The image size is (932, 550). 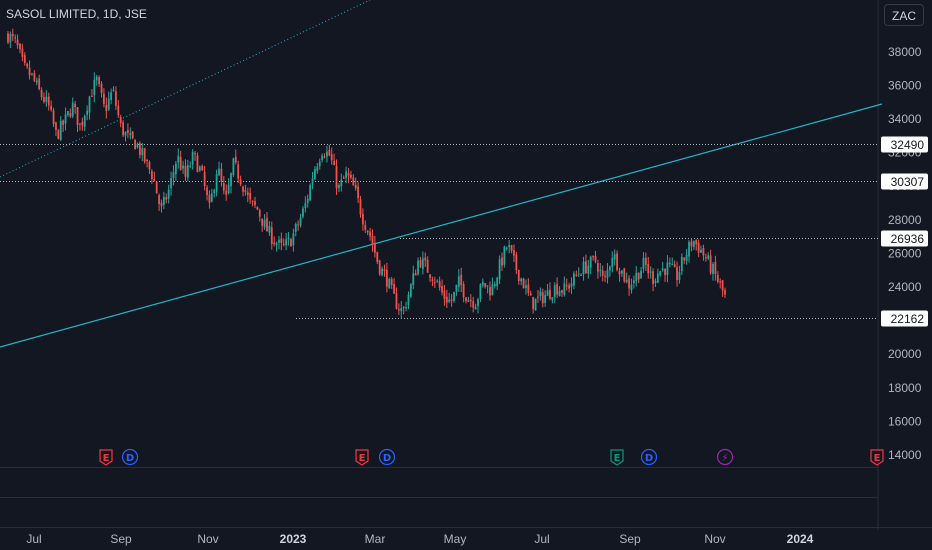 I want to click on level-price-label-bg, so click(x=904, y=318).